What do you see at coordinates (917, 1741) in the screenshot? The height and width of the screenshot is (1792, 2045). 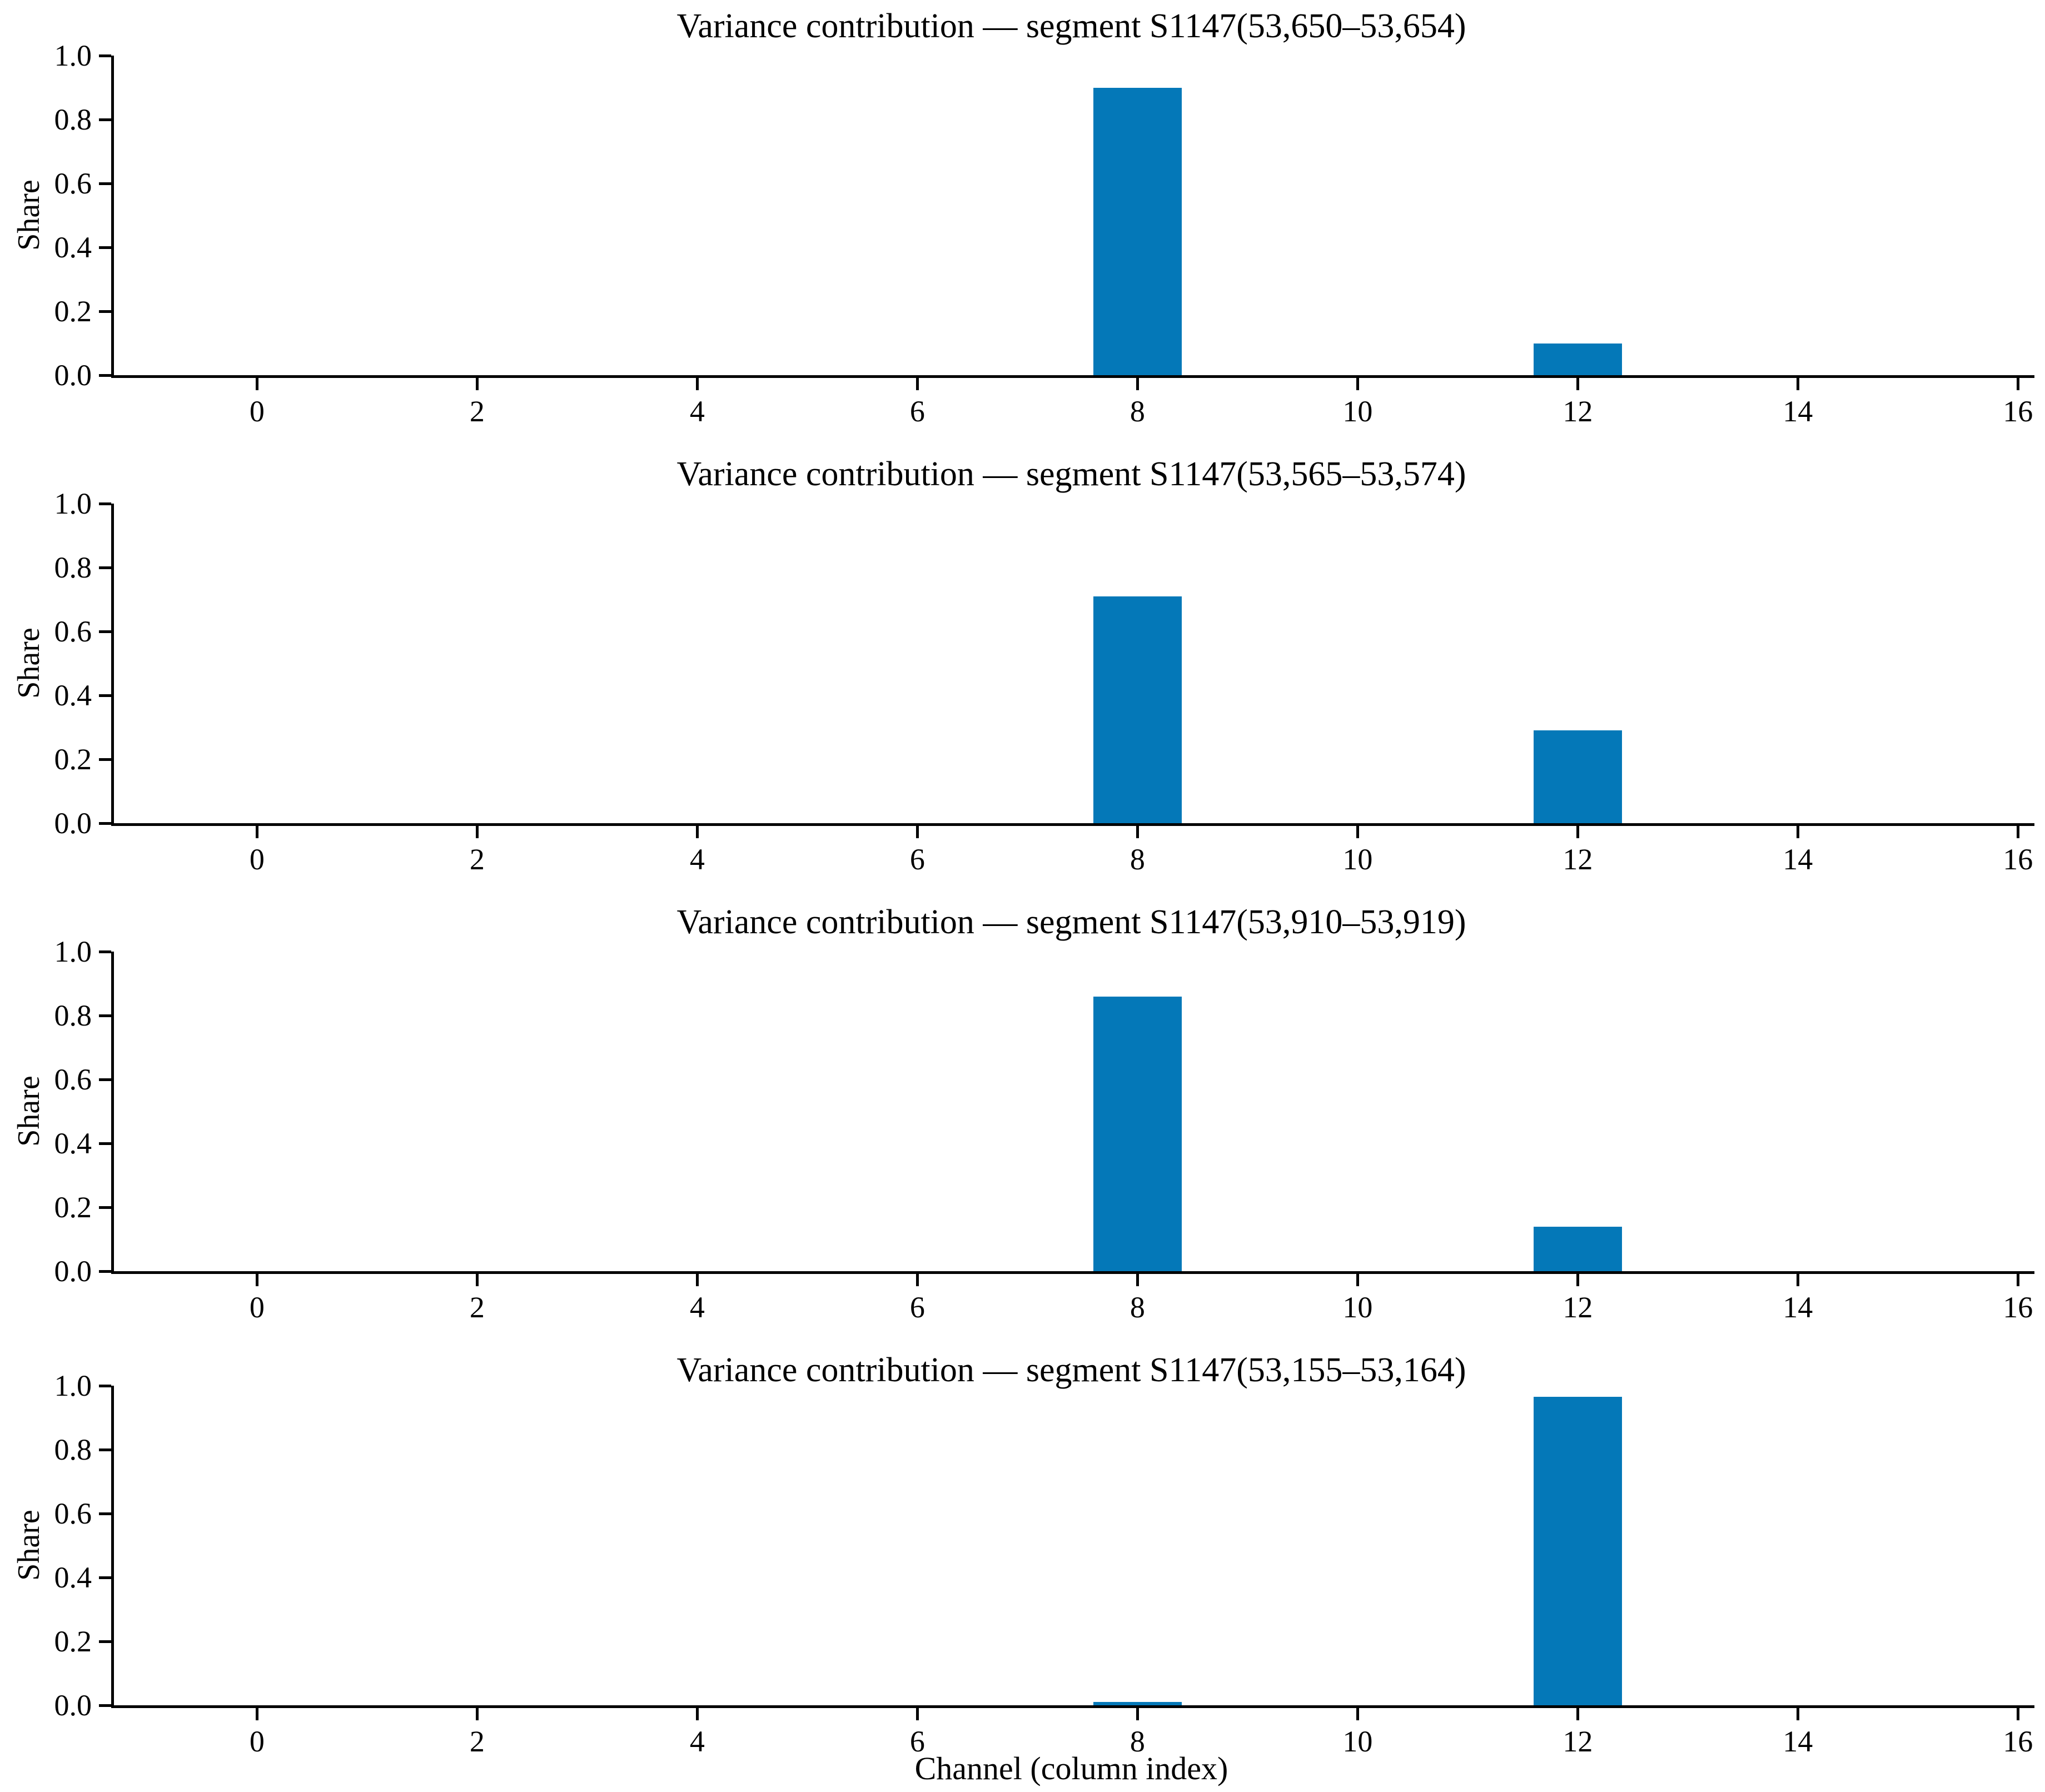 I see `x-tick-label: 6` at bounding box center [917, 1741].